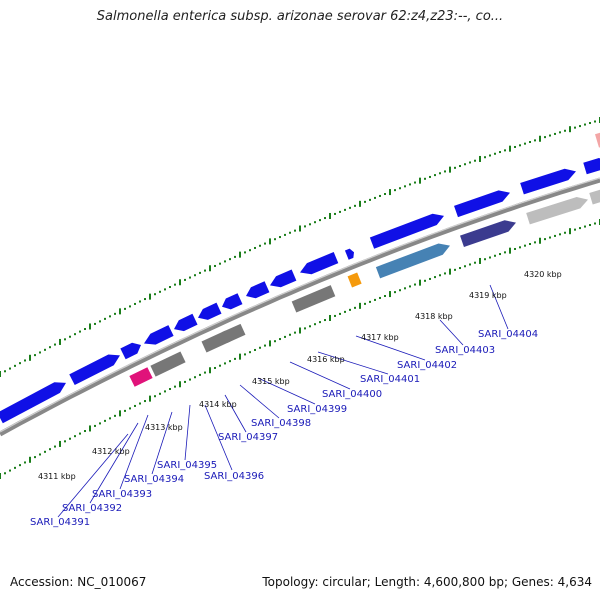 Image resolution: width=600 pixels, height=600 pixels. I want to click on kbp-label-4311: 4311 kbp, so click(57, 476).